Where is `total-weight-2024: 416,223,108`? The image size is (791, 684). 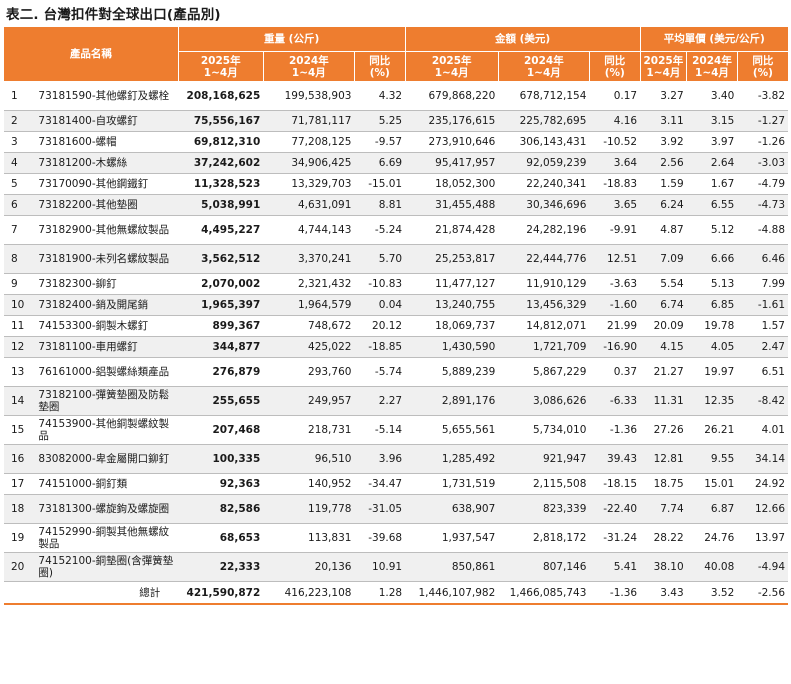
total-weight-2024: 416,223,108 is located at coordinates (309, 593).